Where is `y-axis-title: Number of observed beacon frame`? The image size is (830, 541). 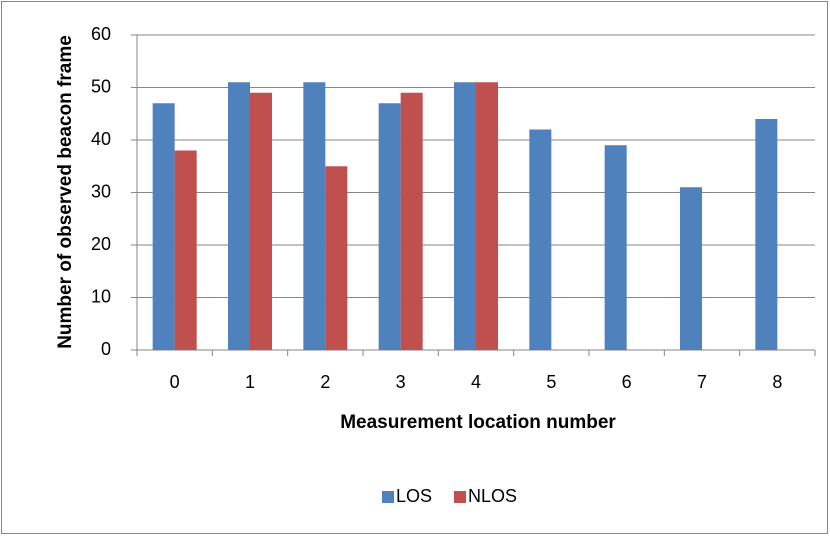 y-axis-title: Number of observed beacon frame is located at coordinates (65, 192).